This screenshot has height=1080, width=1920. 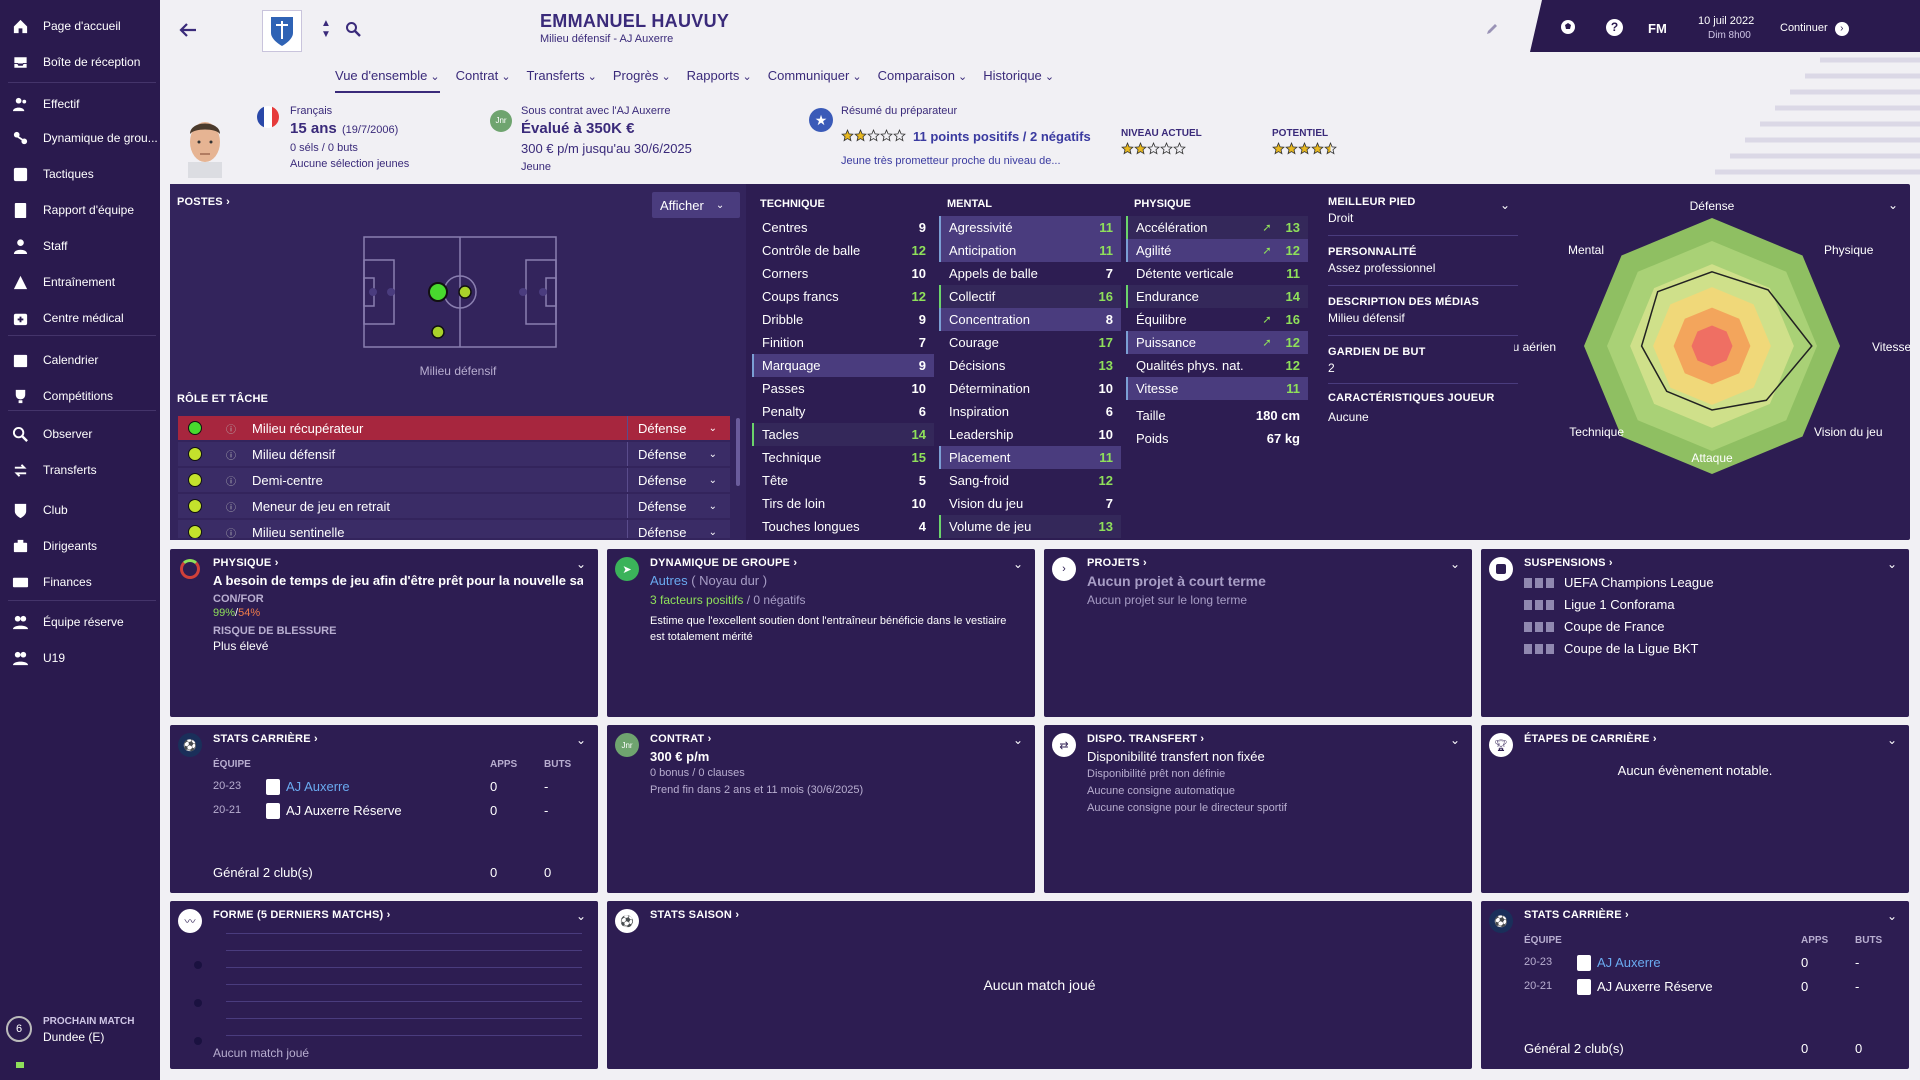 I want to click on attribute-row: Tête 5, so click(x=843, y=480).